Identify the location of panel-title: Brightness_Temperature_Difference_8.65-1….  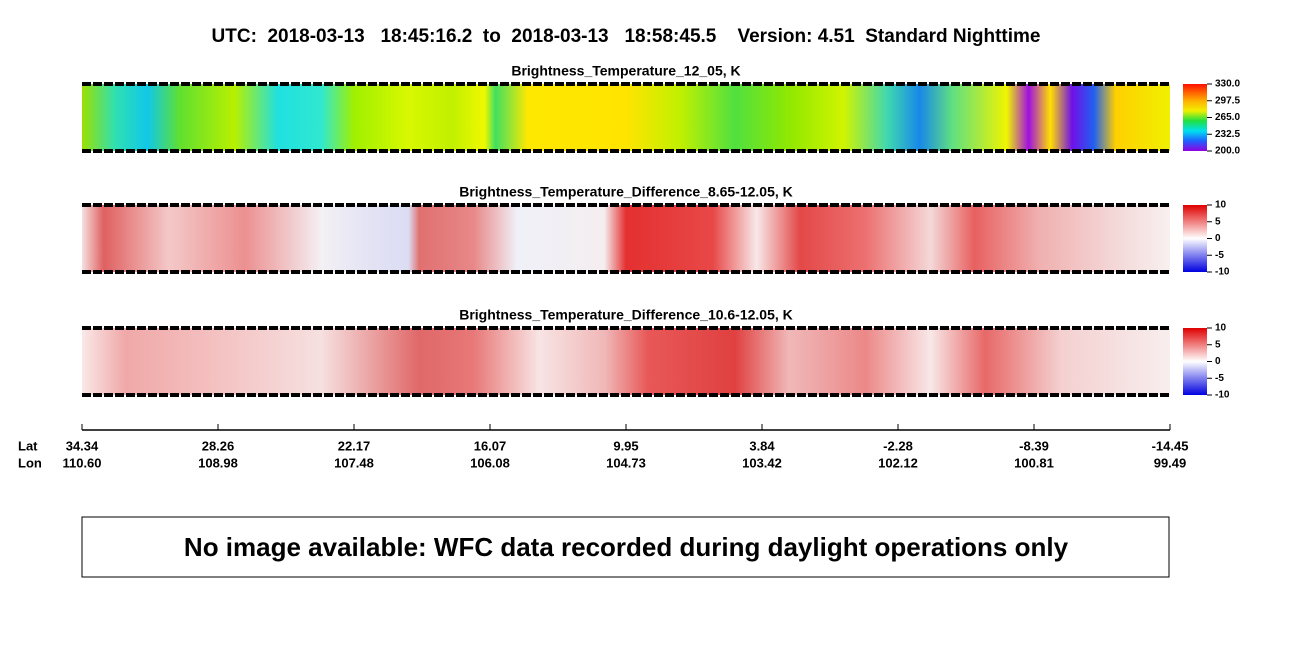
(626, 192).